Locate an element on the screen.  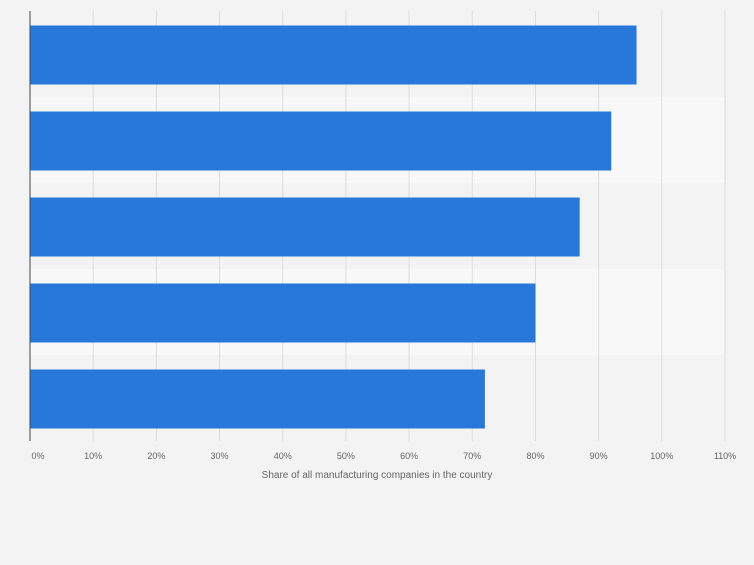
x-tick-label: 80% is located at coordinates (535, 456).